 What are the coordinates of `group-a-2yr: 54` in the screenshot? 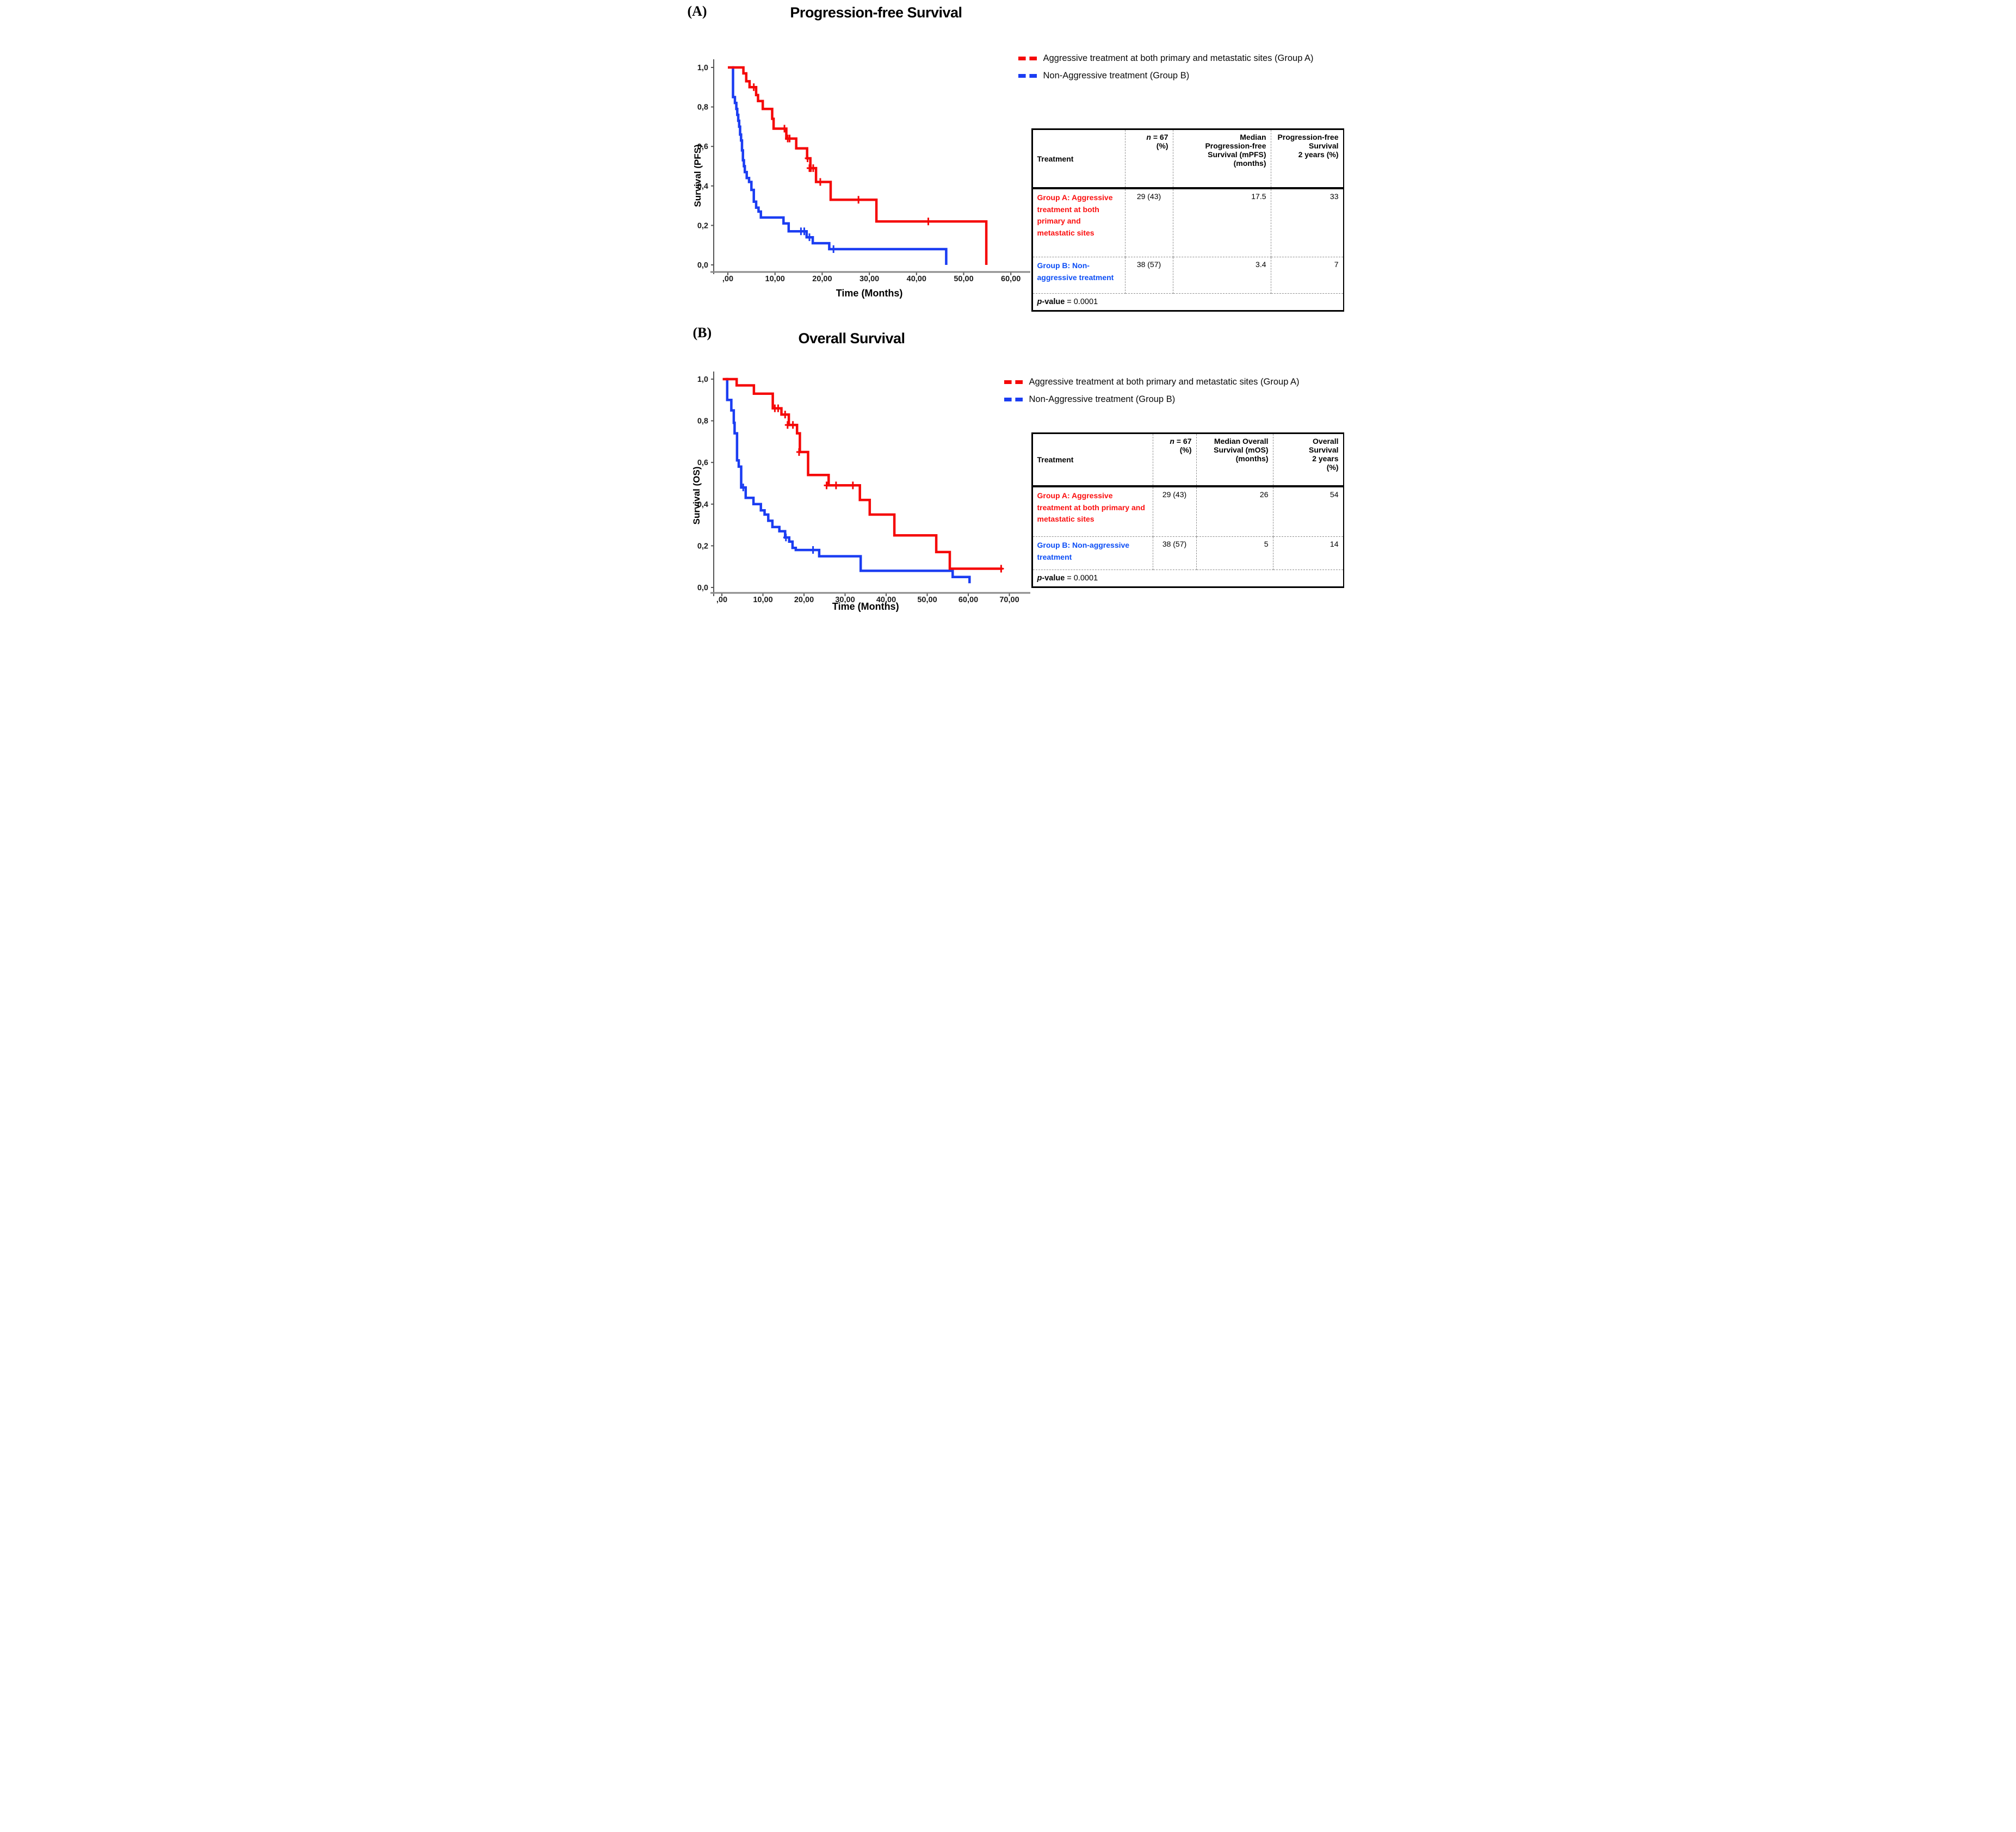 It's located at (1308, 511).